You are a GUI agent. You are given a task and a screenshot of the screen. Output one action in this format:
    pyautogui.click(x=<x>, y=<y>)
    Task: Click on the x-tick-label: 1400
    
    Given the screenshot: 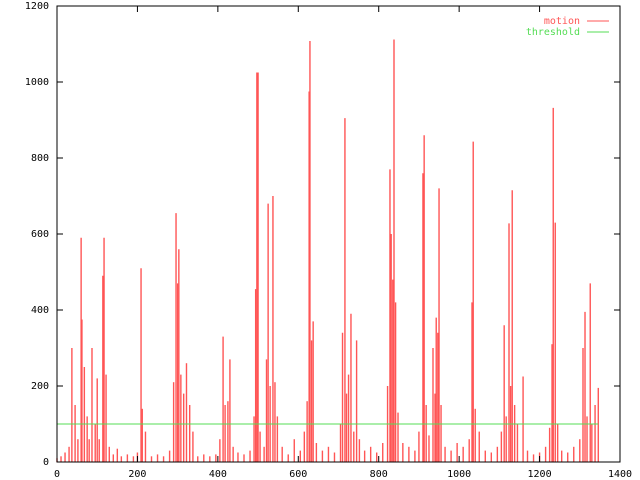 What is the action you would take?
    pyautogui.click(x=620, y=474)
    